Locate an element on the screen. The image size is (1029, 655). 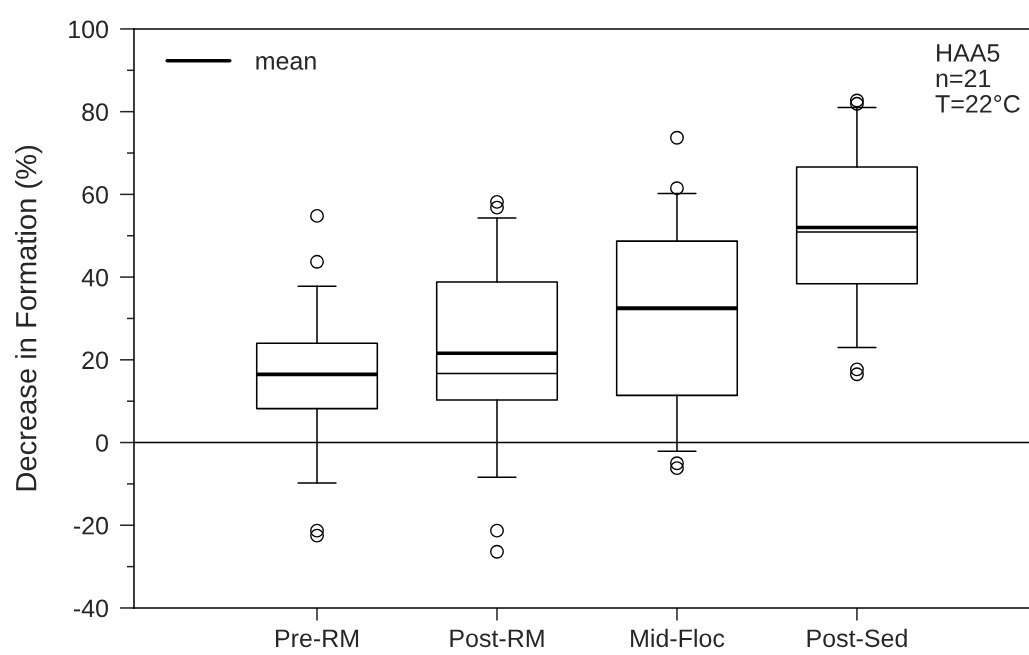
legend-label: mean is located at coordinates (286, 63).